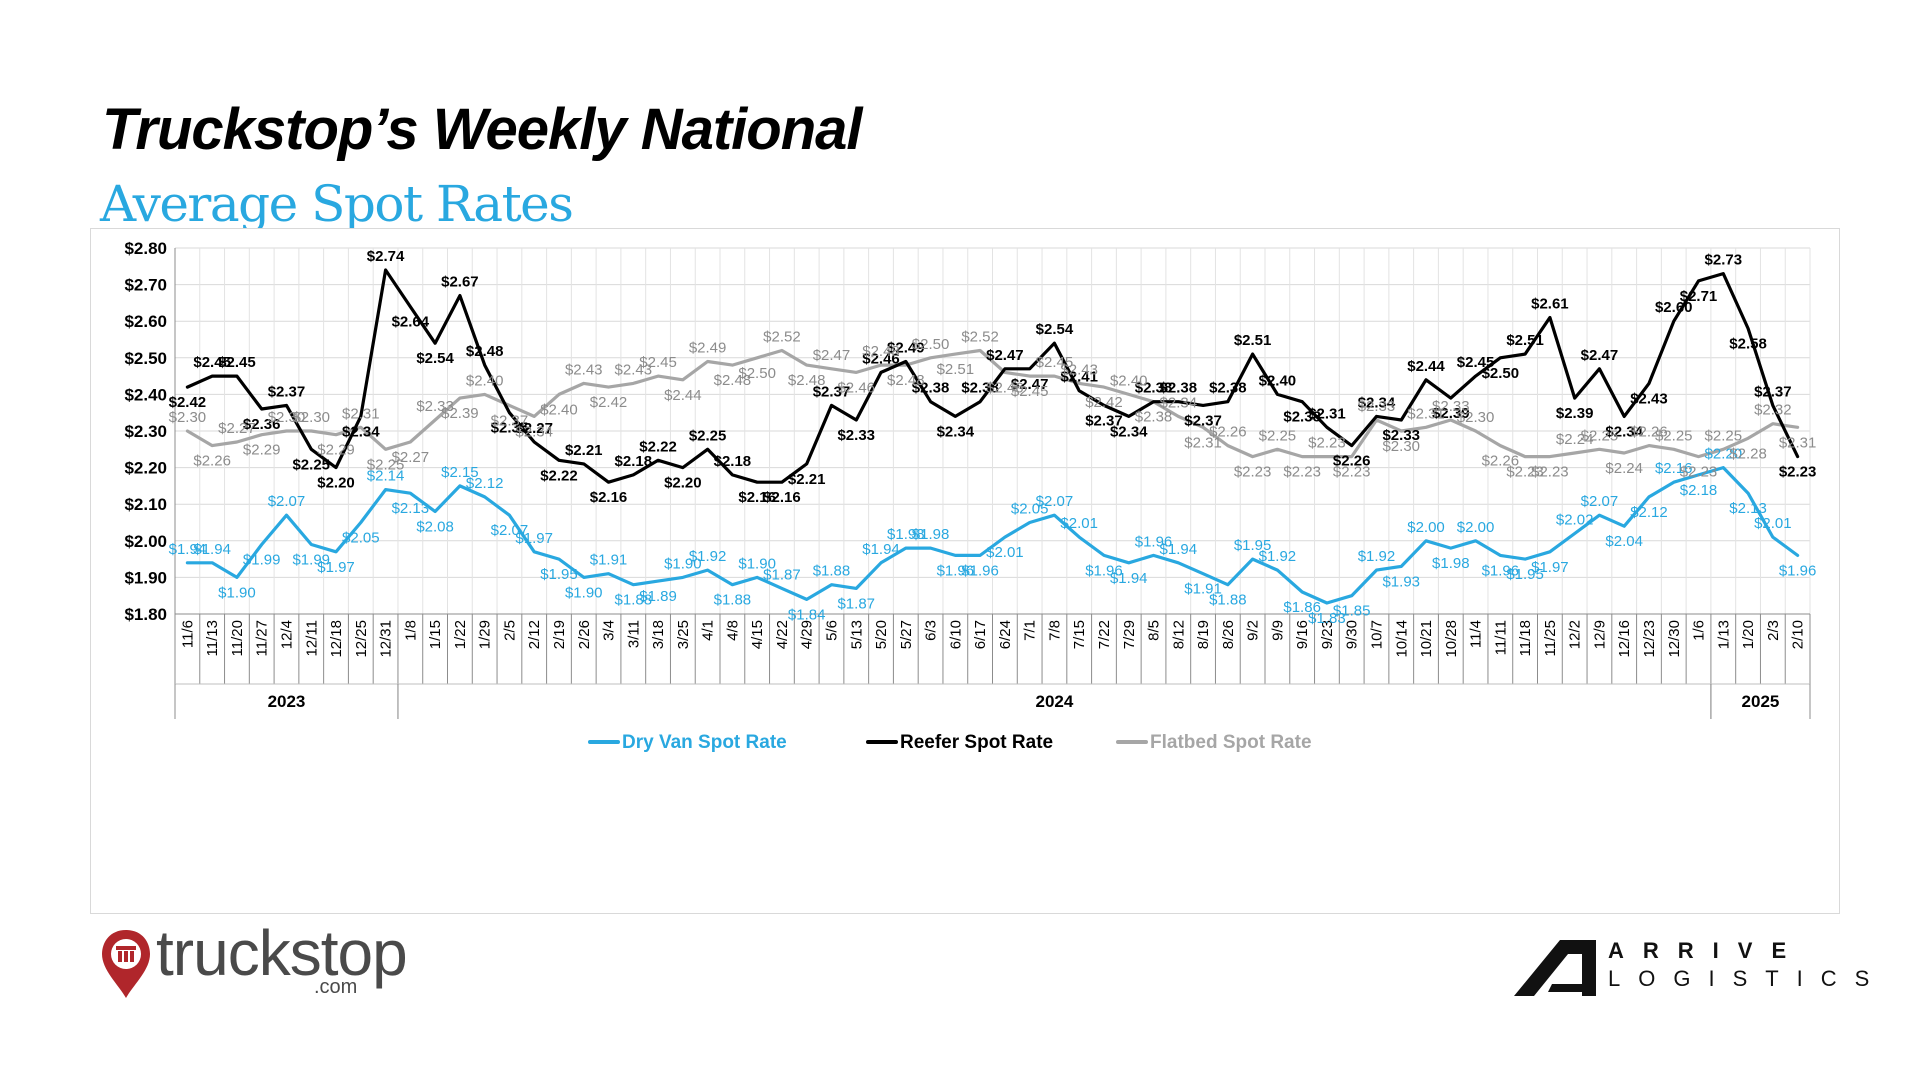 The width and height of the screenshot is (1920, 1080). What do you see at coordinates (435, 634) in the screenshot?
I see `x-tick-label: 1/15` at bounding box center [435, 634].